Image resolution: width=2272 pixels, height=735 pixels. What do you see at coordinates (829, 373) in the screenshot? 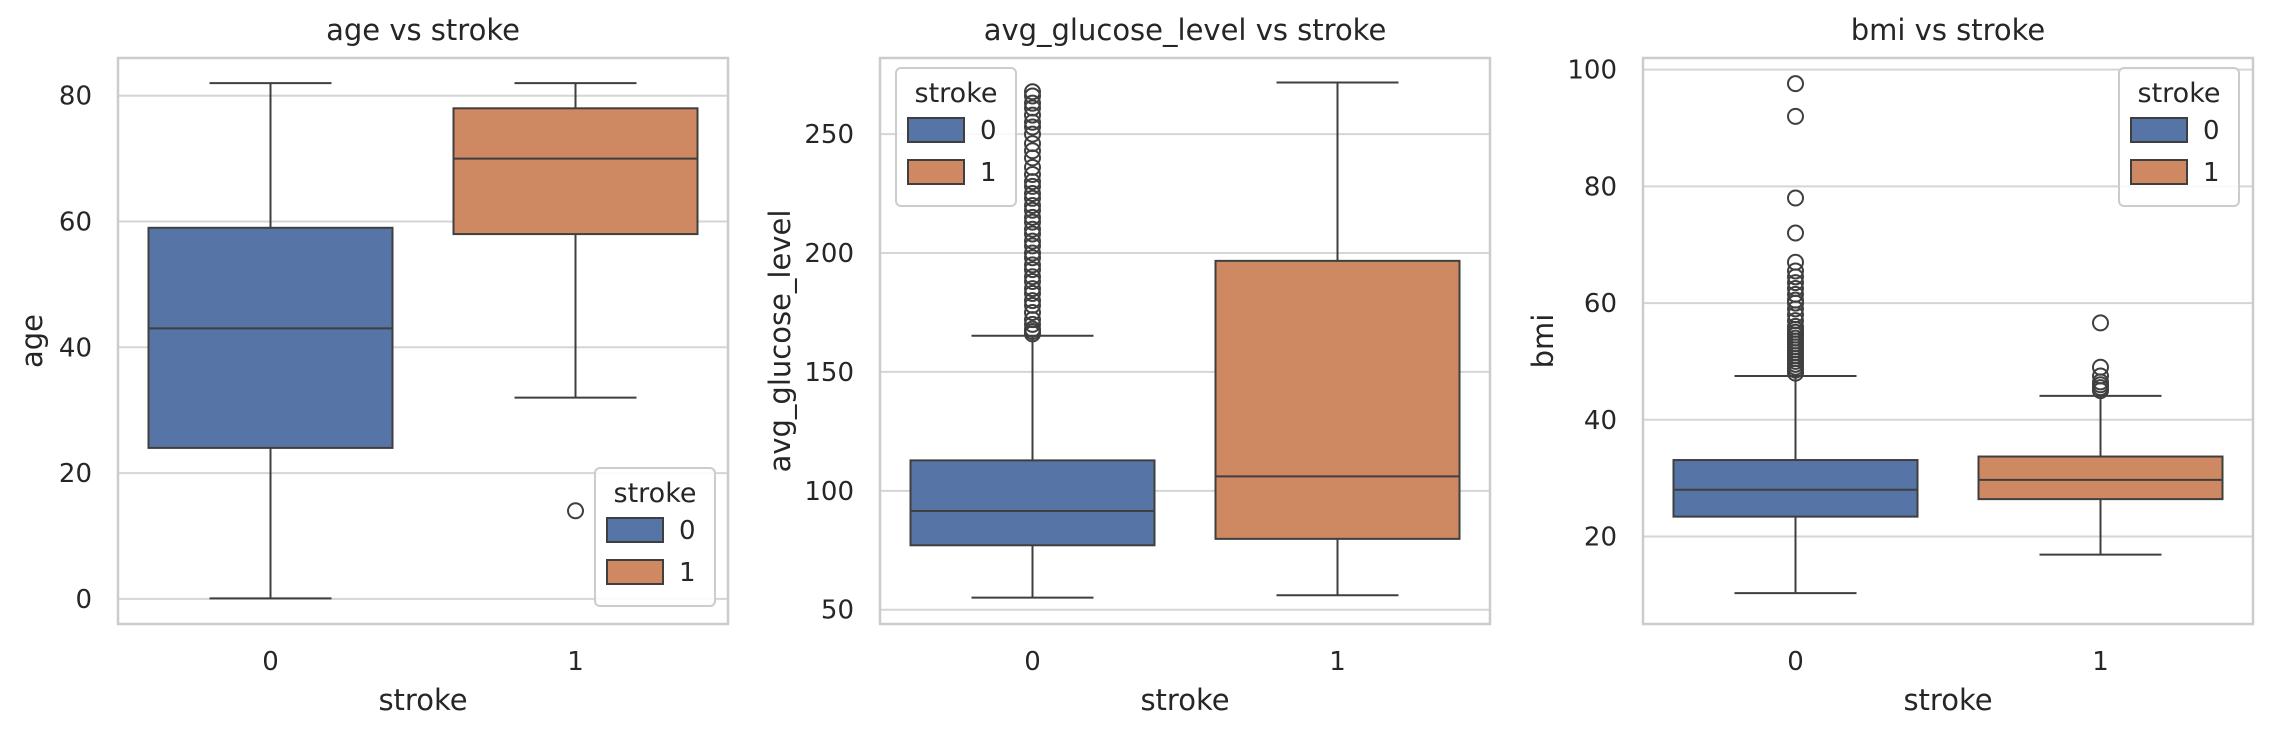
I see `y-tick-label: 150` at bounding box center [829, 373].